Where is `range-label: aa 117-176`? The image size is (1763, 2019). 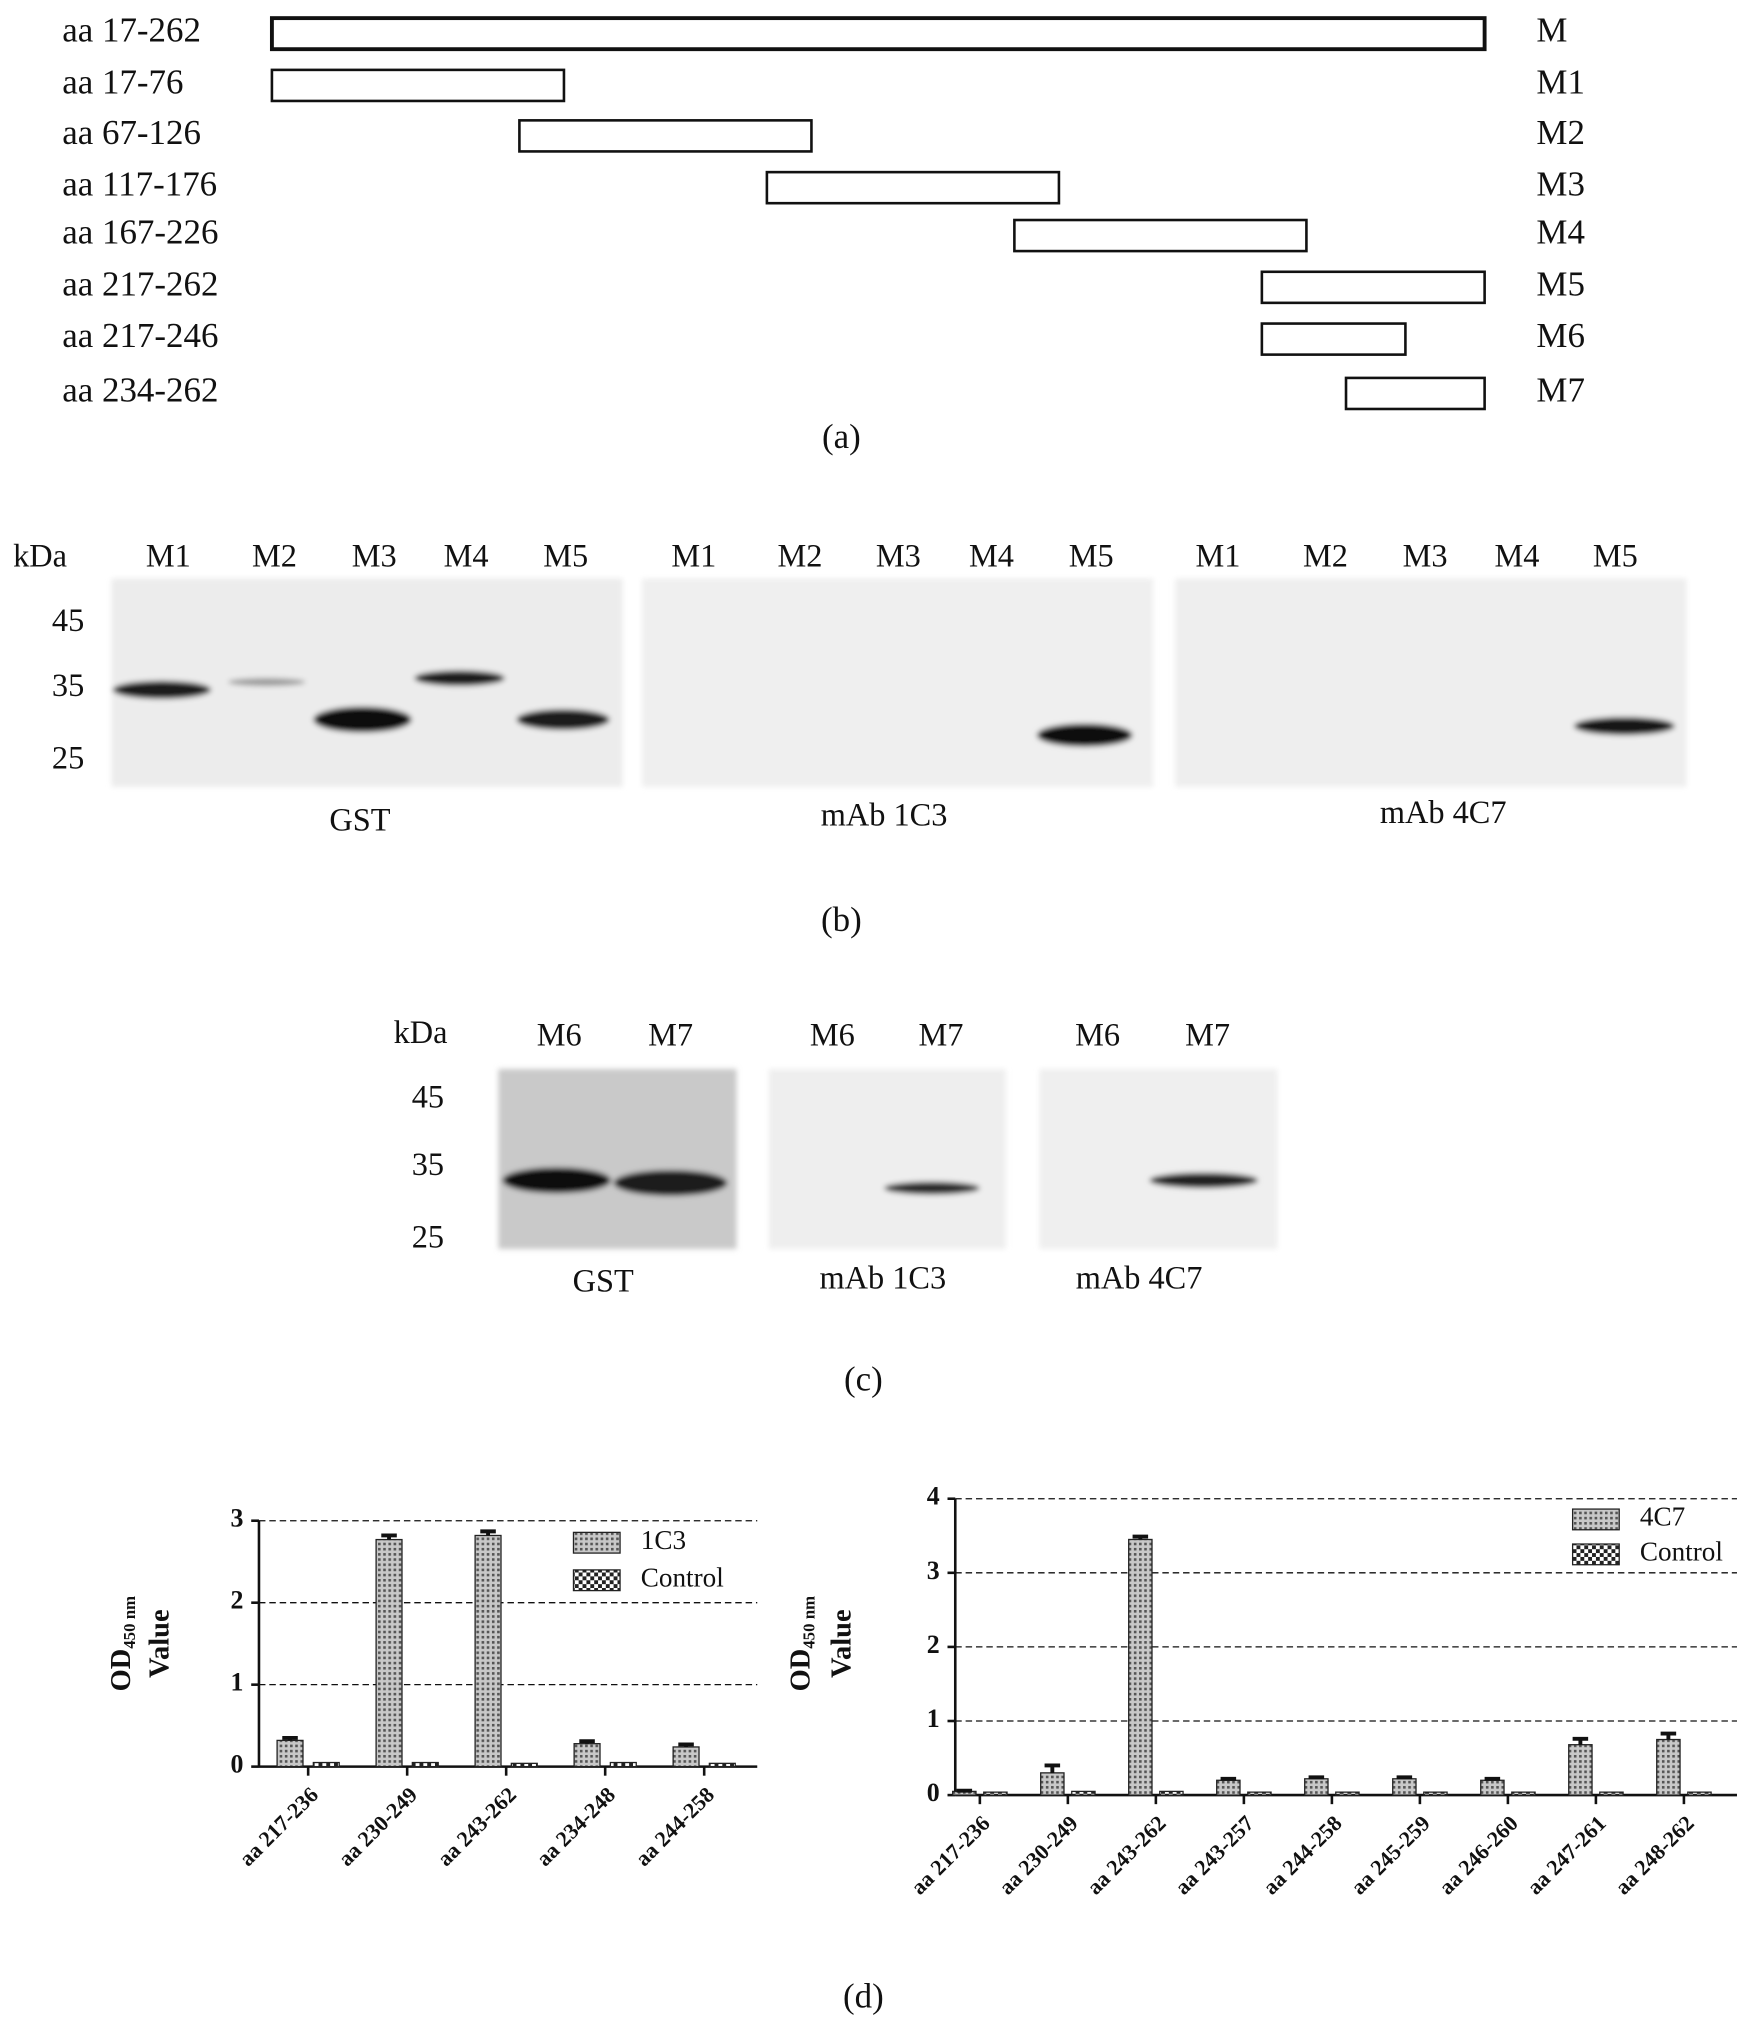 range-label: aa 117-176 is located at coordinates (139, 184).